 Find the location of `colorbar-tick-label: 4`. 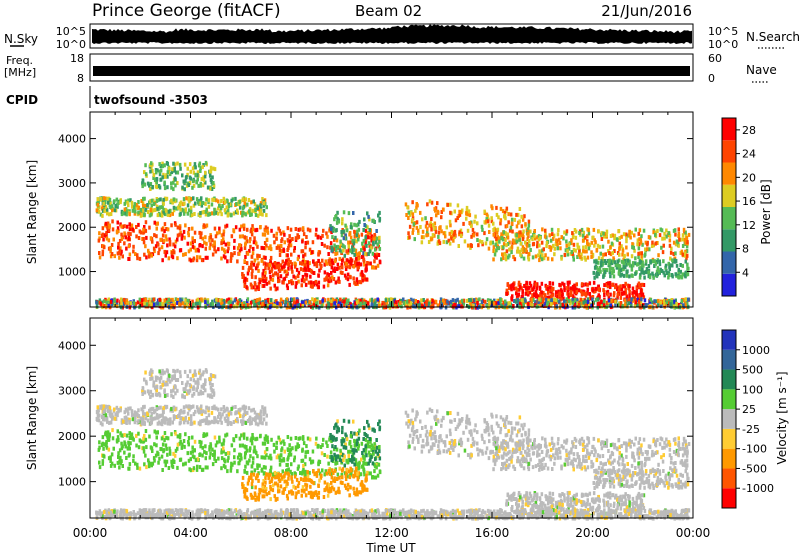

colorbar-tick-label: 4 is located at coordinates (745, 272).